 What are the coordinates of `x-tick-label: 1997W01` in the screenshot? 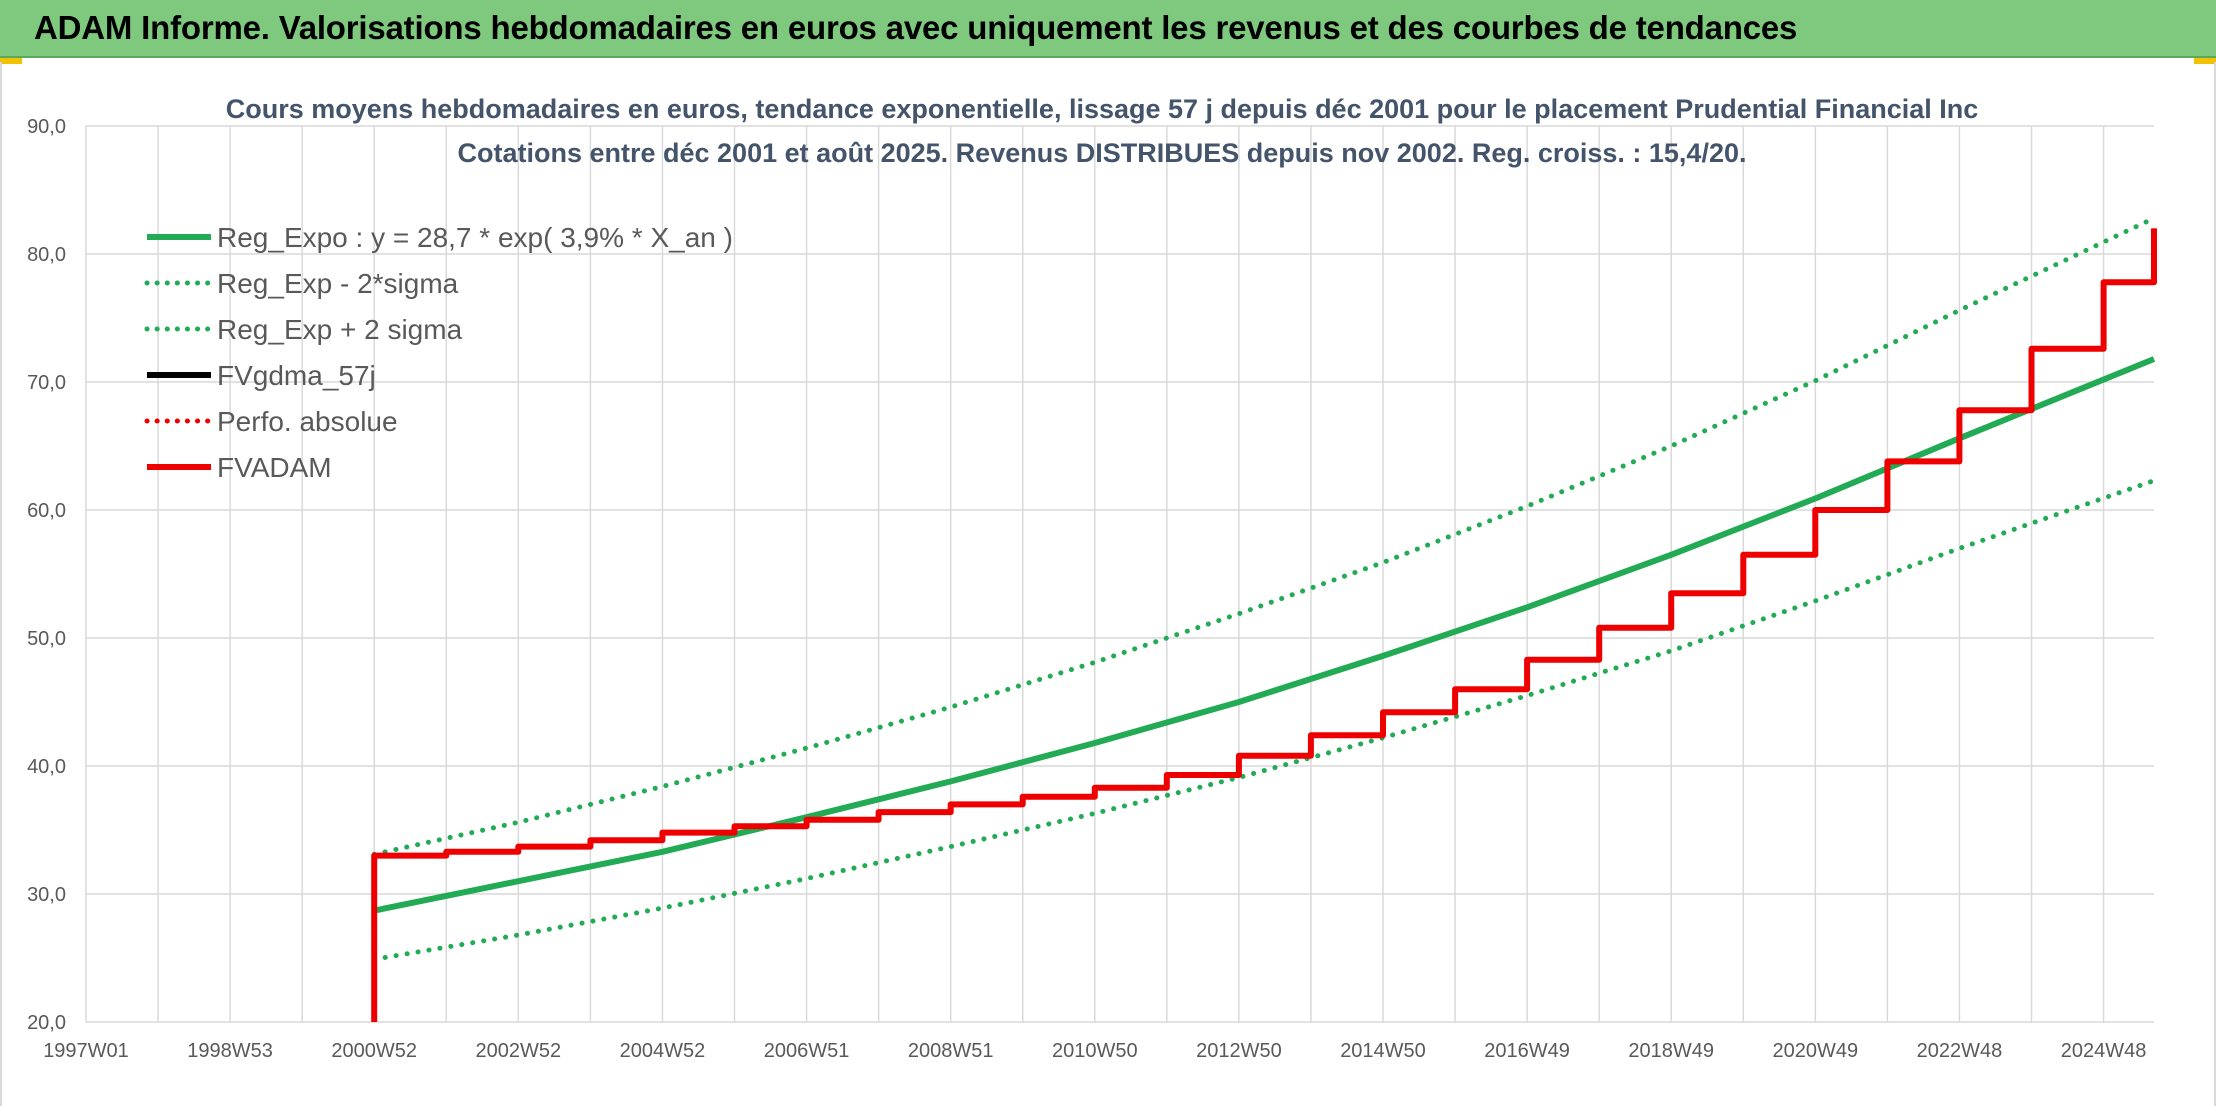 It's located at (86, 1051).